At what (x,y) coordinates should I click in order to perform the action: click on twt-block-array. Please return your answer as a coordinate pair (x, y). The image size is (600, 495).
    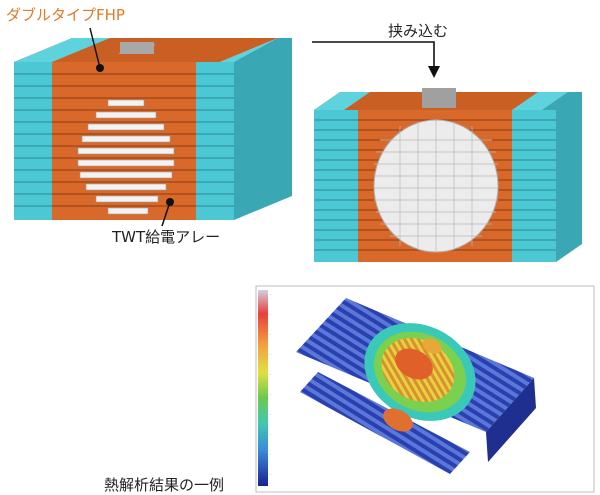
    Looking at the image, I should click on (126, 157).